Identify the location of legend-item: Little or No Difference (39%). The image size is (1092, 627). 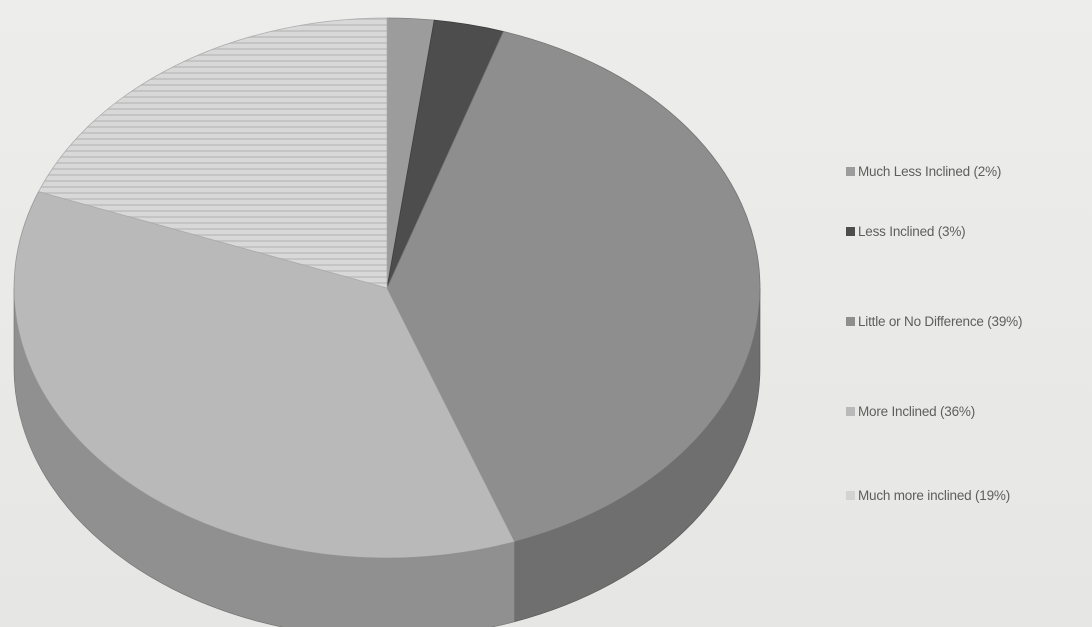
(934, 321).